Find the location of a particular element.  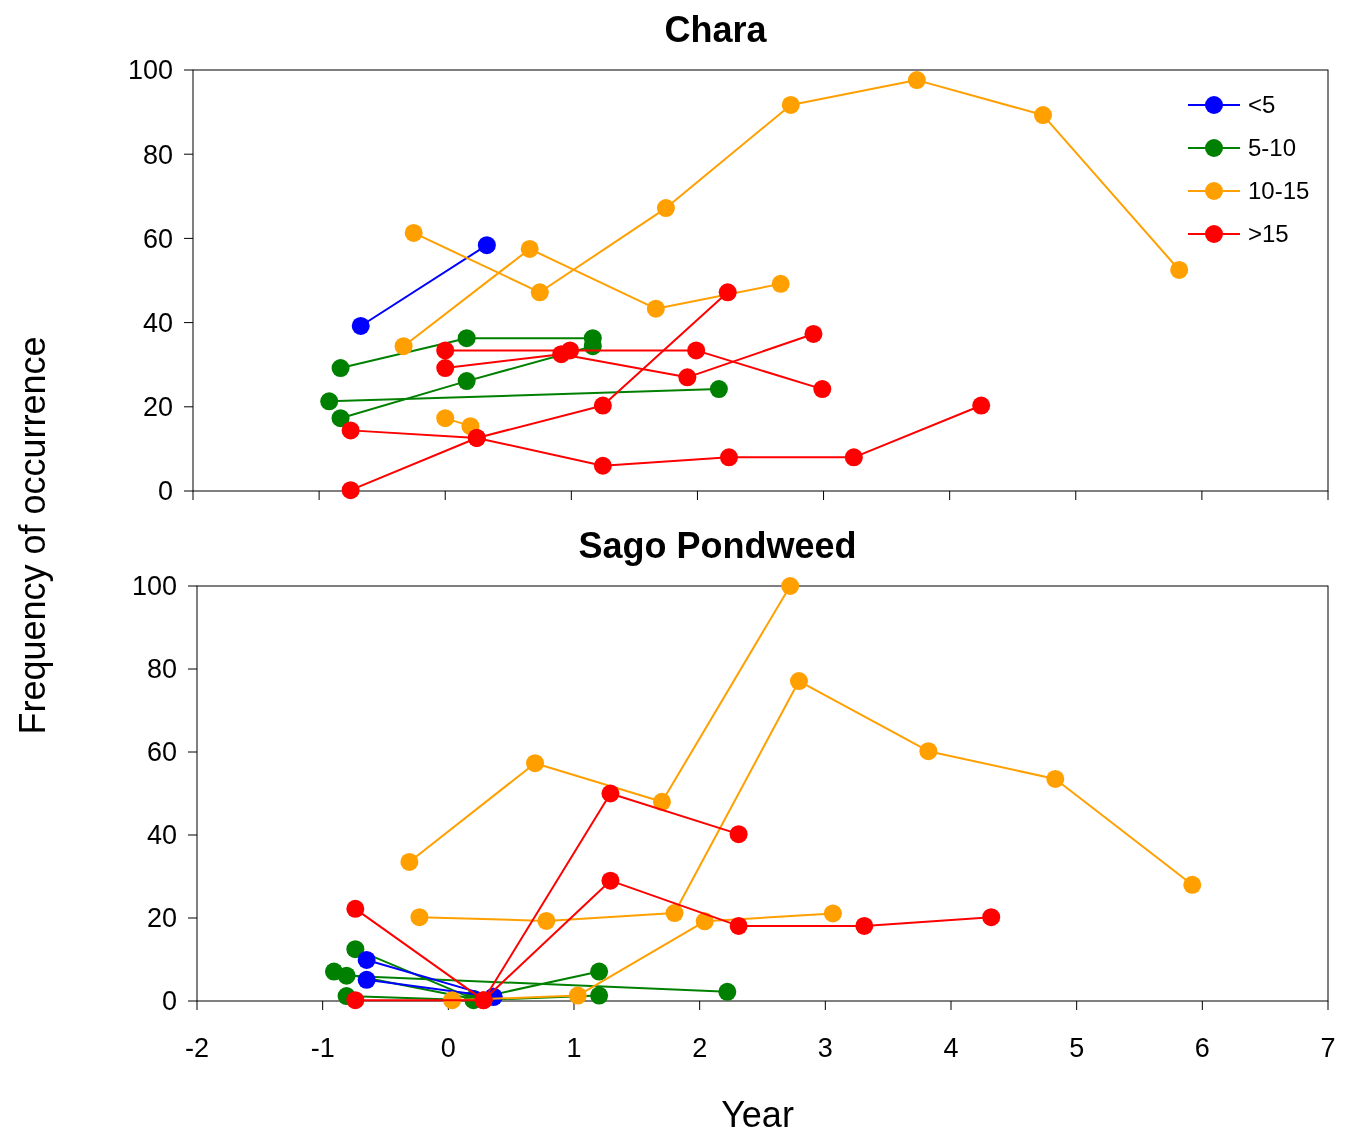

x-tick-label: -1 is located at coordinates (322, 1048).